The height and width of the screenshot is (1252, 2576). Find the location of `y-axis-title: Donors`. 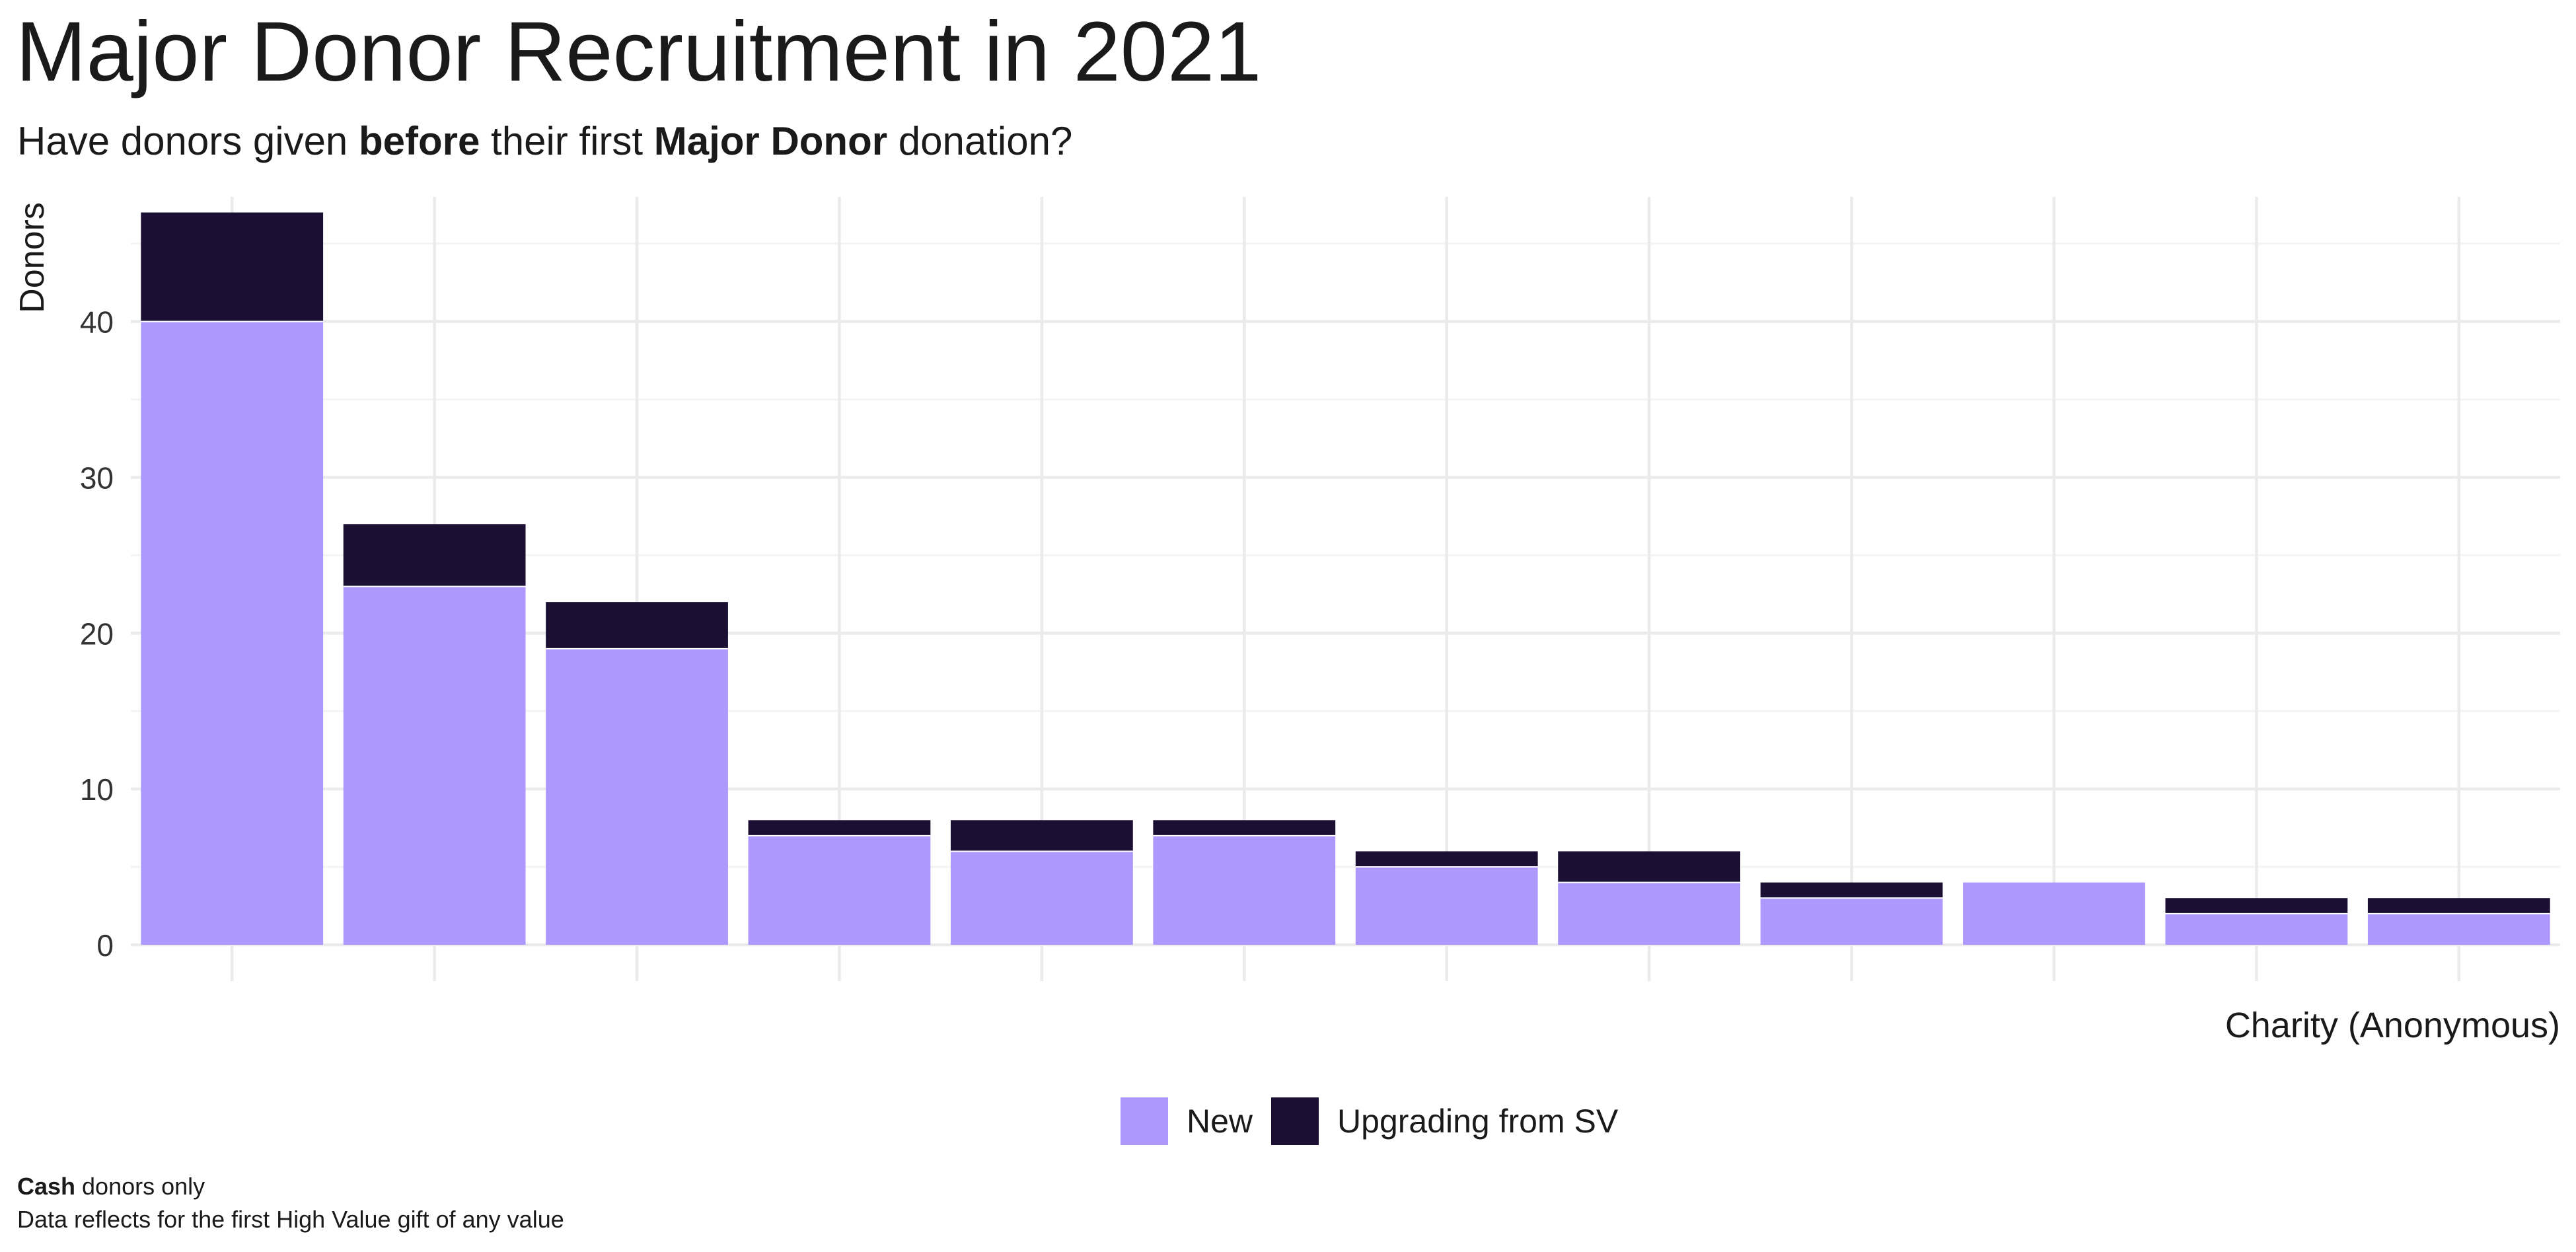

y-axis-title: Donors is located at coordinates (32, 257).